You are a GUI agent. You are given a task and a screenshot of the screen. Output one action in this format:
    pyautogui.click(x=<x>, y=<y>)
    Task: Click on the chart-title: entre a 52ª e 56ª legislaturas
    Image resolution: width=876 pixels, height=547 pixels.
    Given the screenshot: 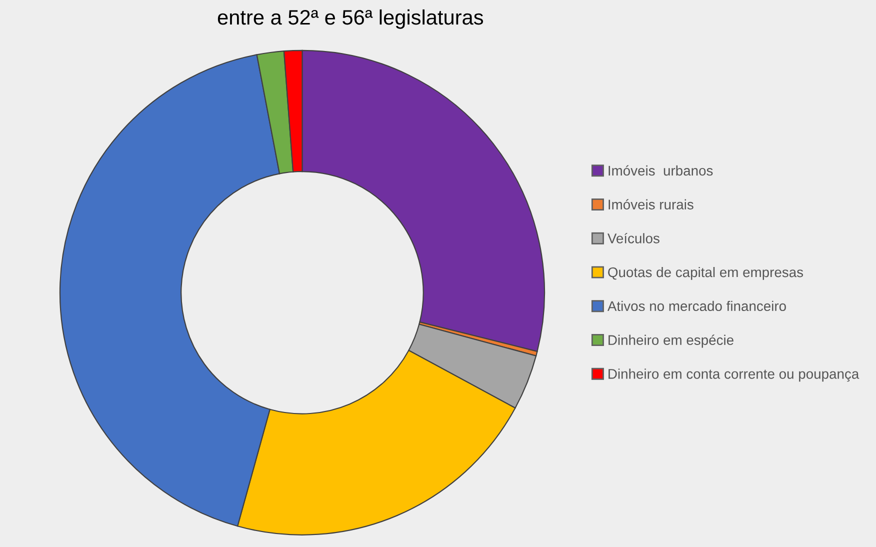 What is the action you would take?
    pyautogui.click(x=351, y=19)
    